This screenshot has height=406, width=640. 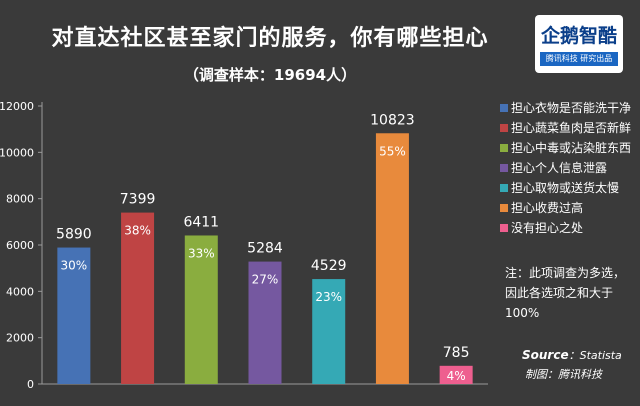 What do you see at coordinates (30, 384) in the screenshot?
I see `y-tick-label: 0` at bounding box center [30, 384].